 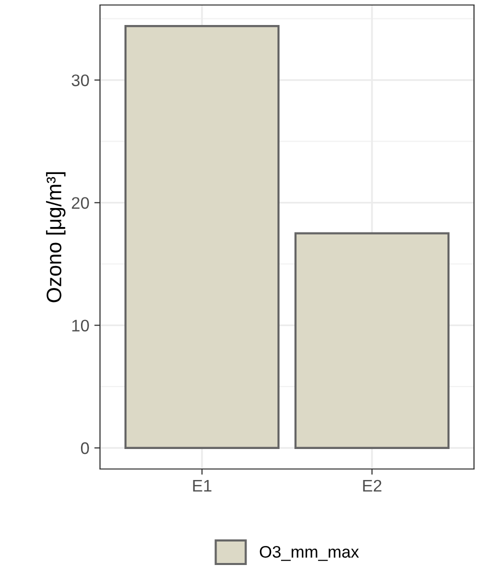 What do you see at coordinates (202, 486) in the screenshot?
I see `x-tick-label: E1` at bounding box center [202, 486].